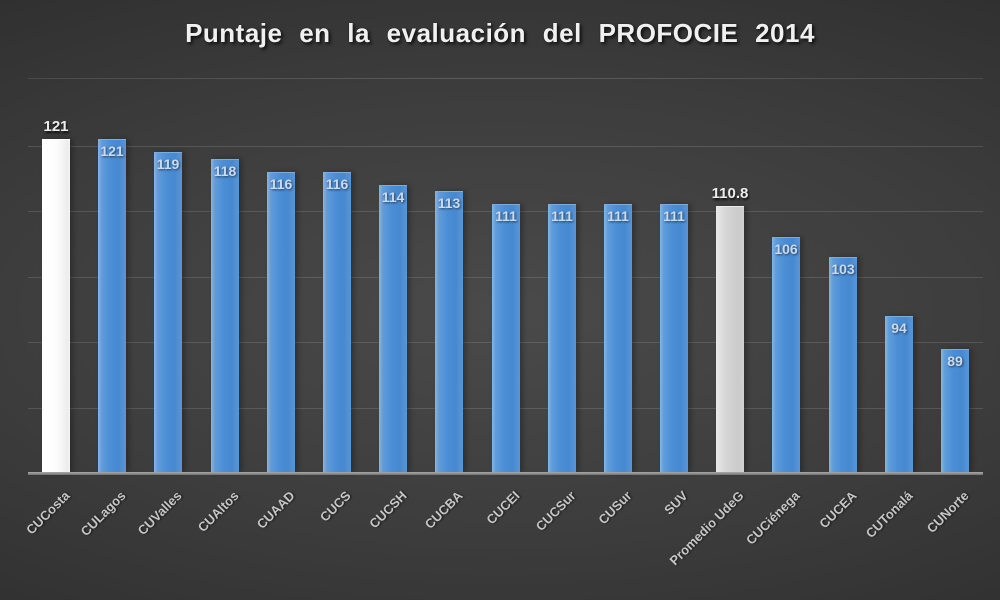  I want to click on bar-SUV: 111, so click(674, 338).